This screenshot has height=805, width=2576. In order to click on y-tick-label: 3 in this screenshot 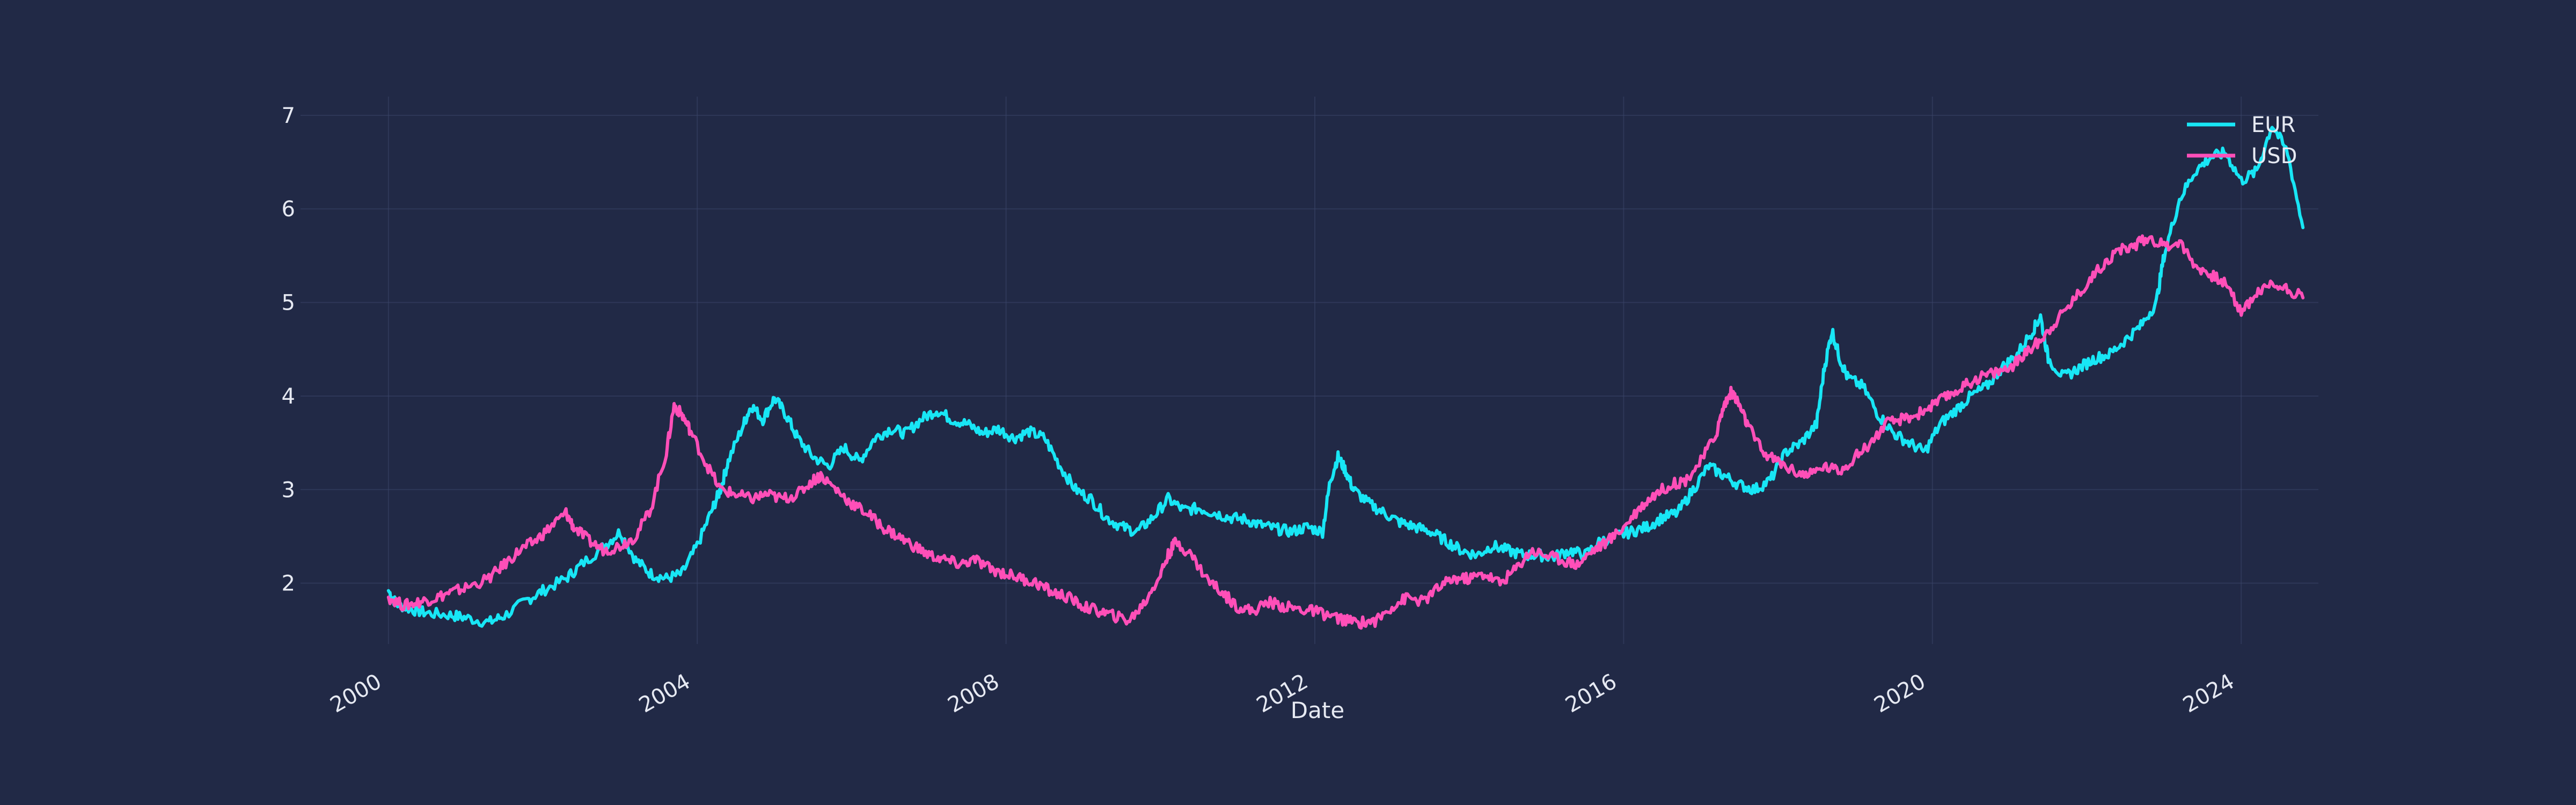, I will do `click(288, 490)`.